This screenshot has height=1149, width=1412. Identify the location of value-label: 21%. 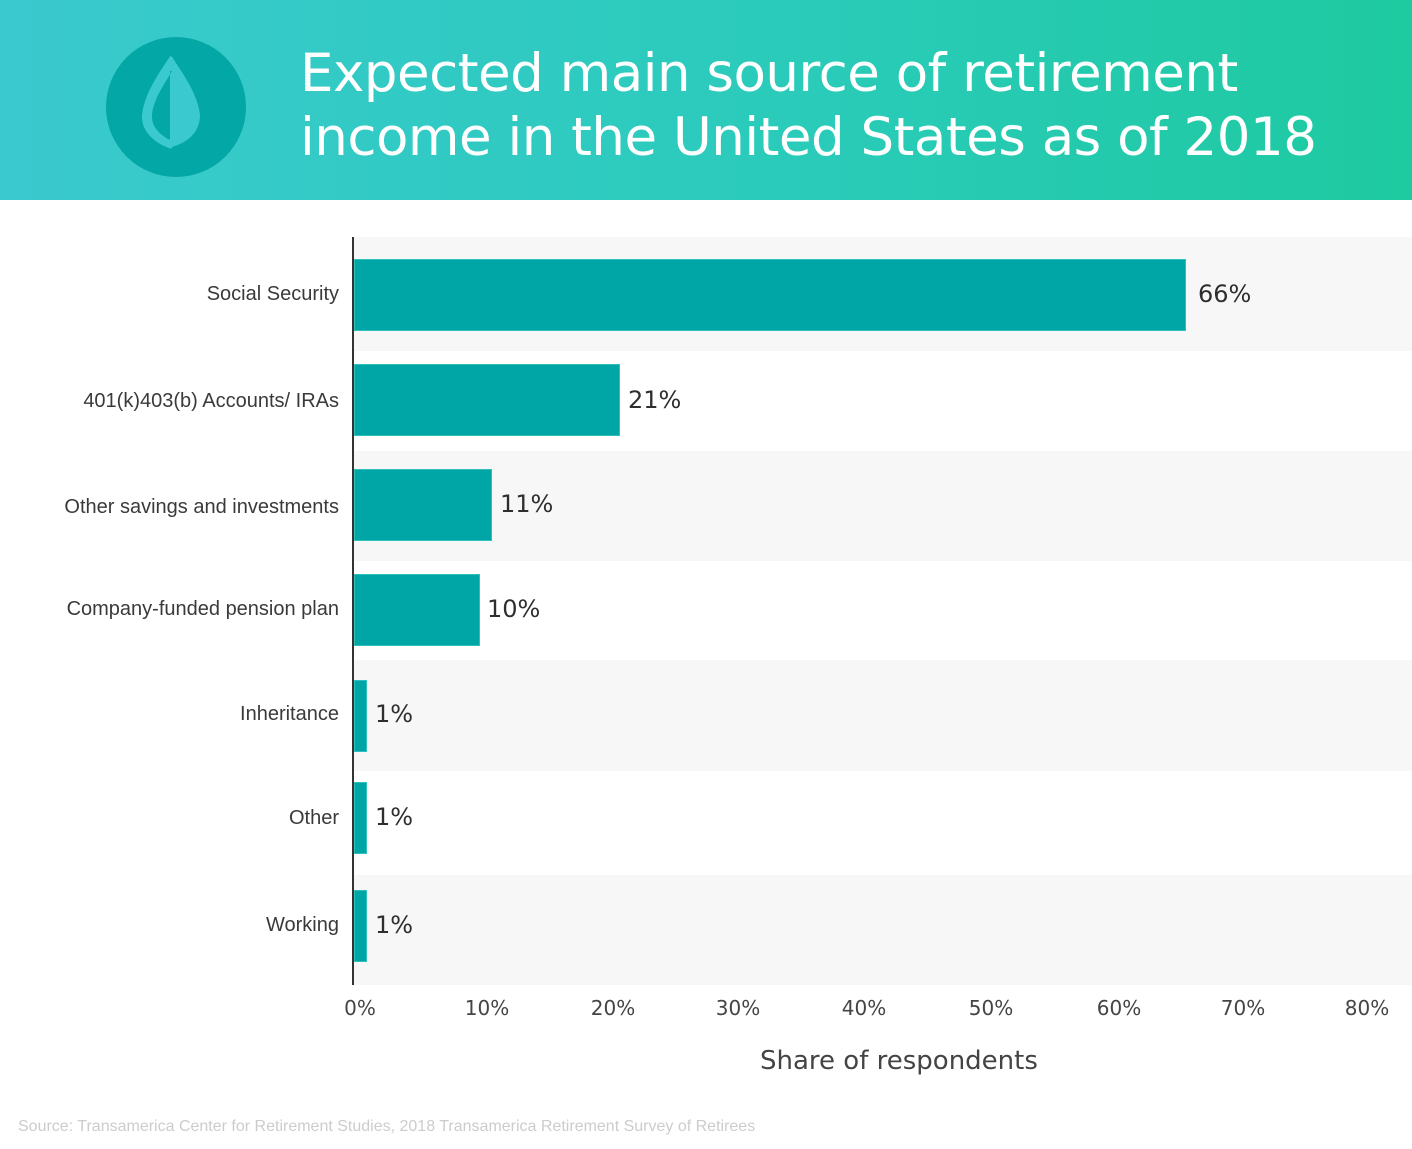
(655, 400).